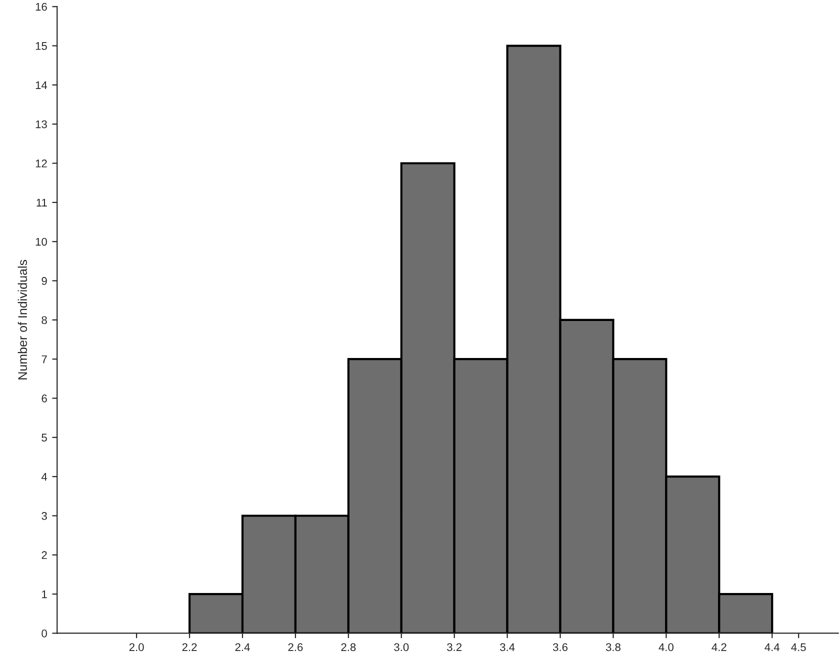 The image size is (840, 661). I want to click on x-tick-label: 2.0, so click(136, 647).